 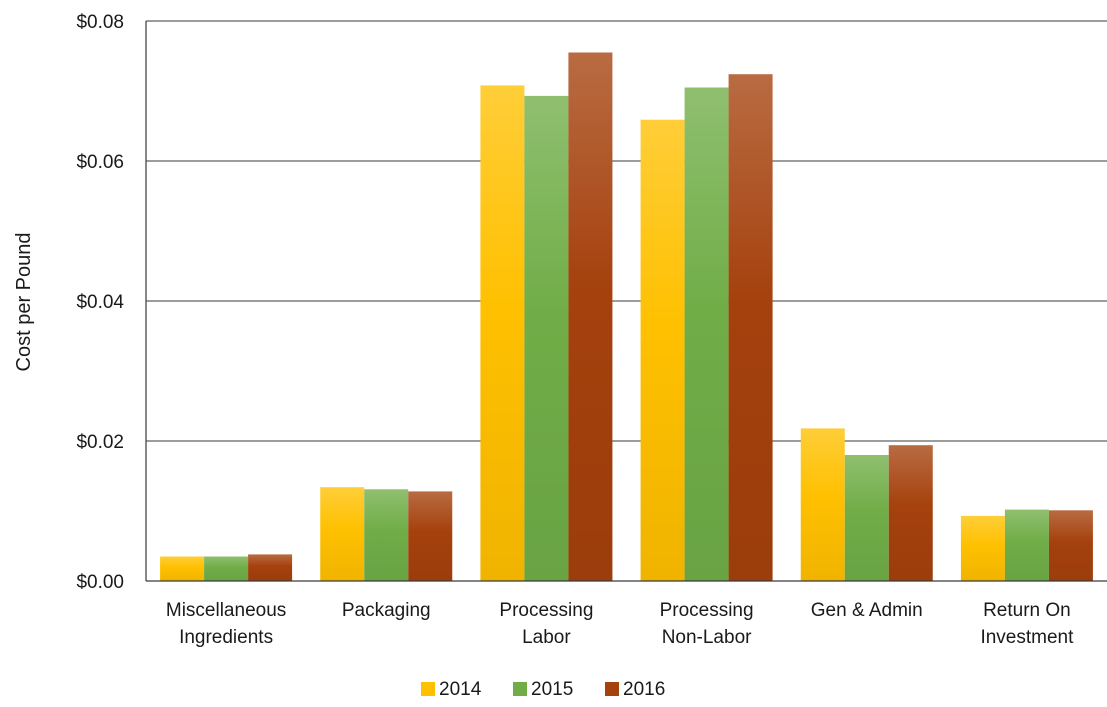 I want to click on legend-label: 2016, so click(x=644, y=689).